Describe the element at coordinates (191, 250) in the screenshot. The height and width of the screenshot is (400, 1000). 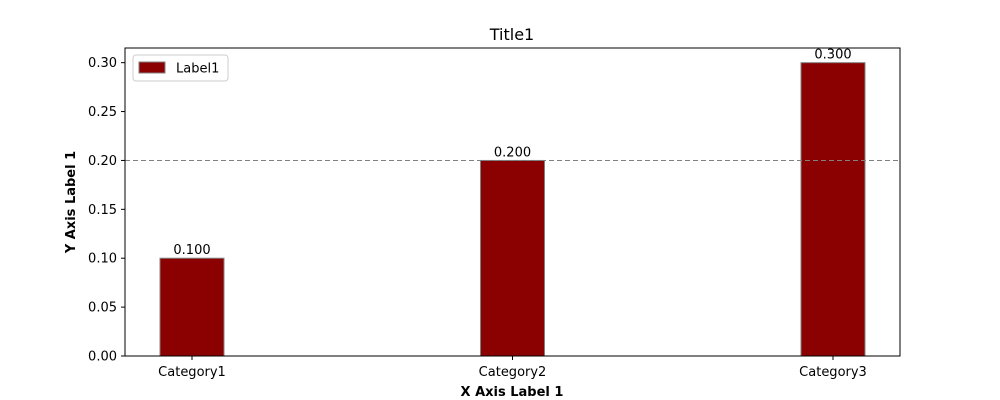
I see `data-label: 0.100` at that location.